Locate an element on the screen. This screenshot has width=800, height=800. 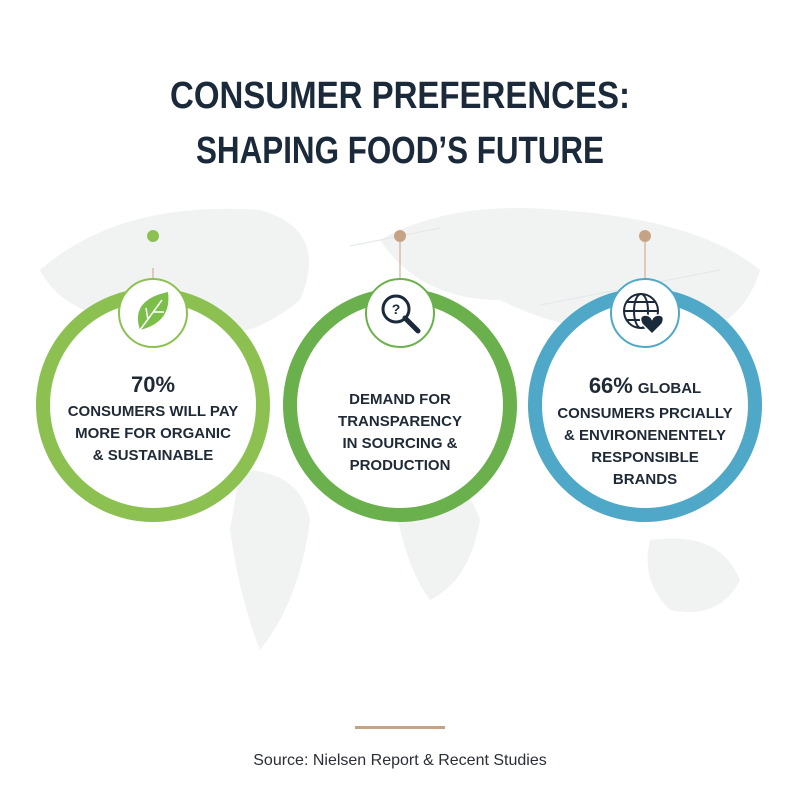
title-line: SHAPING FOOD’S FUTURE is located at coordinates (400, 151).